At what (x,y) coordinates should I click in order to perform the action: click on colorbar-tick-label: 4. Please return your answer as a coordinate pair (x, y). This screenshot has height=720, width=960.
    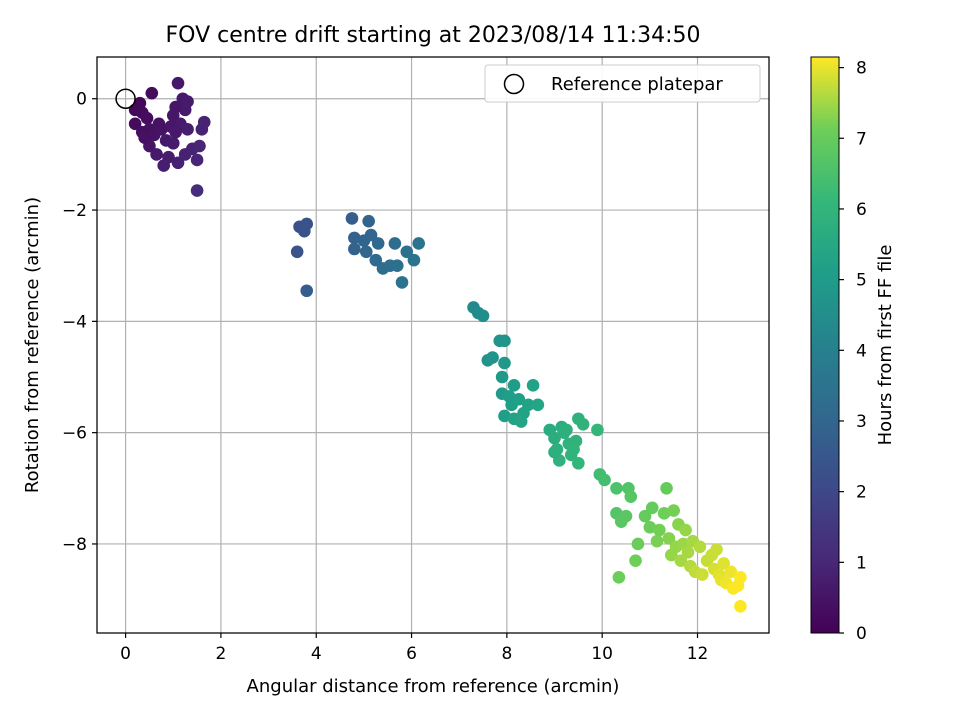
    Looking at the image, I should click on (861, 351).